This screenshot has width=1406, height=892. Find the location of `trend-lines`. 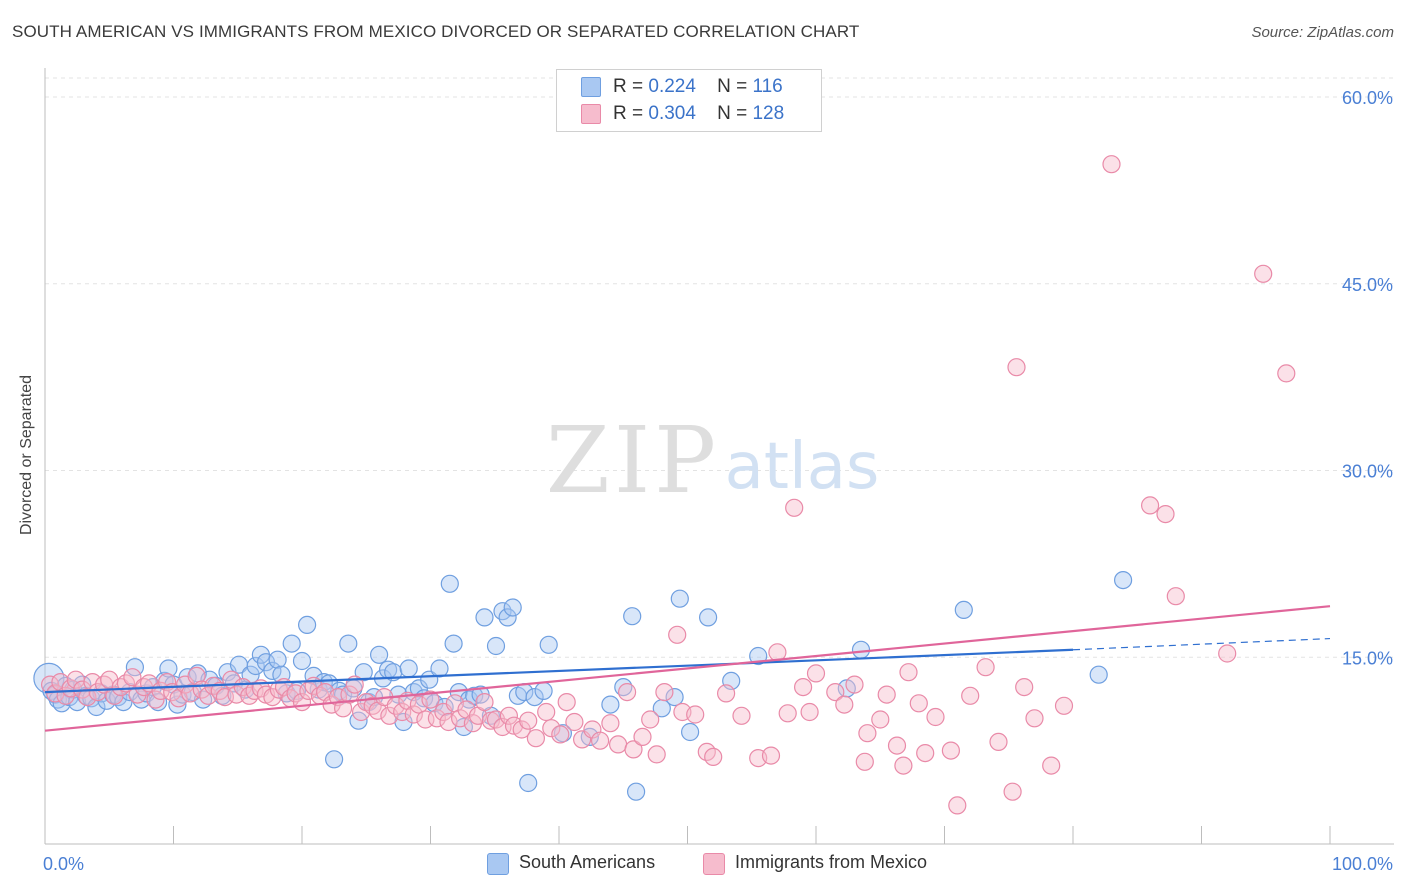

trend-lines is located at coordinates (687, 668).